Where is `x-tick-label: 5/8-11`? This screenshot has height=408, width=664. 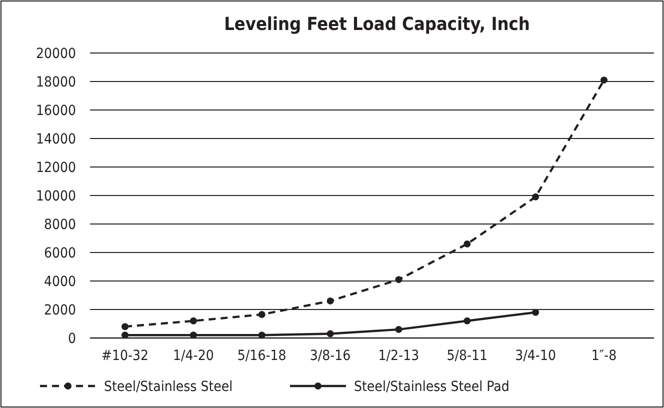
x-tick-label: 5/8-11 is located at coordinates (467, 356).